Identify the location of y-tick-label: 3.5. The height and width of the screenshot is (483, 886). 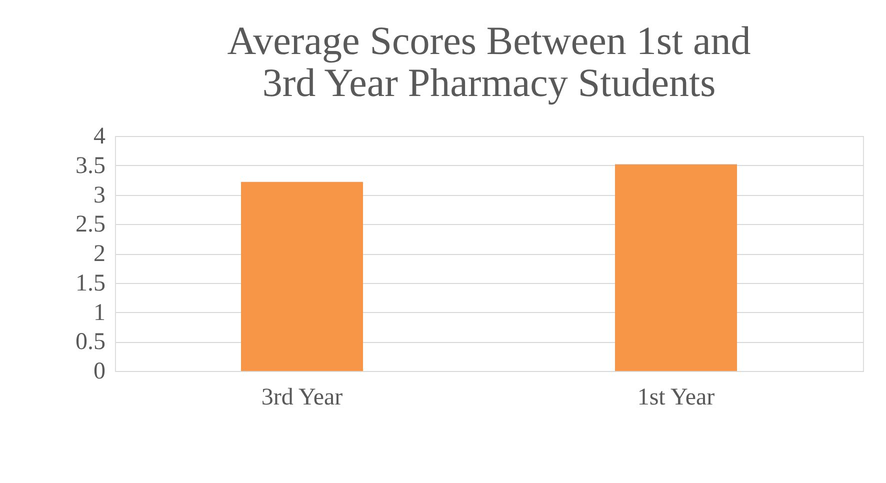
(91, 165).